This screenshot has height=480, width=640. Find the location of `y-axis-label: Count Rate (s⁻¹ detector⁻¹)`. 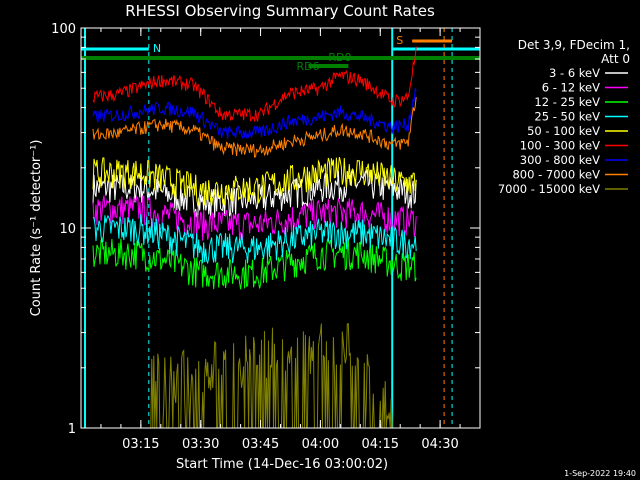

y-axis-label: Count Rate (s⁻¹ detector⁻¹) is located at coordinates (36, 228).